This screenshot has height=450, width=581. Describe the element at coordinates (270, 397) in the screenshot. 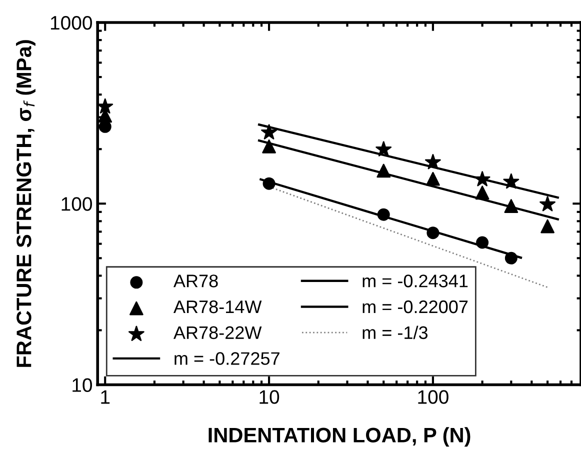

I see `x-tick-label: 10` at that location.